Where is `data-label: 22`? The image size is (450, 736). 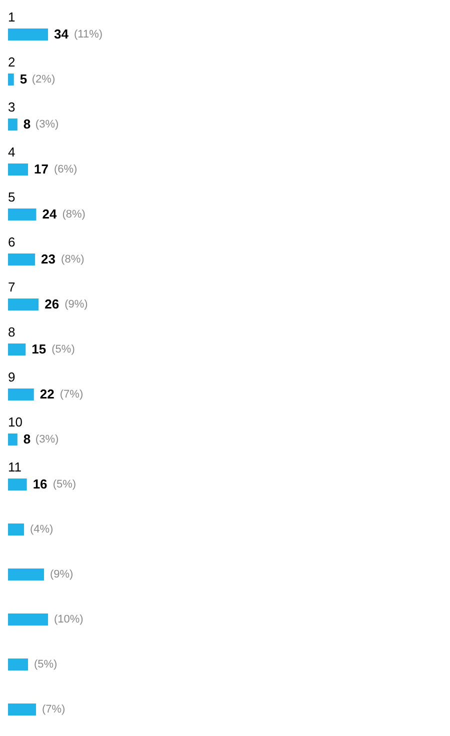 data-label: 22 is located at coordinates (47, 394).